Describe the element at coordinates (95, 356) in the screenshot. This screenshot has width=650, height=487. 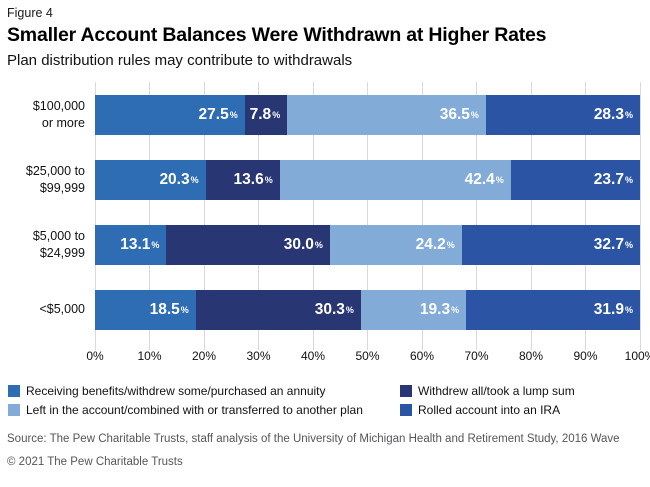
I see `x-tick-label: 0%` at that location.